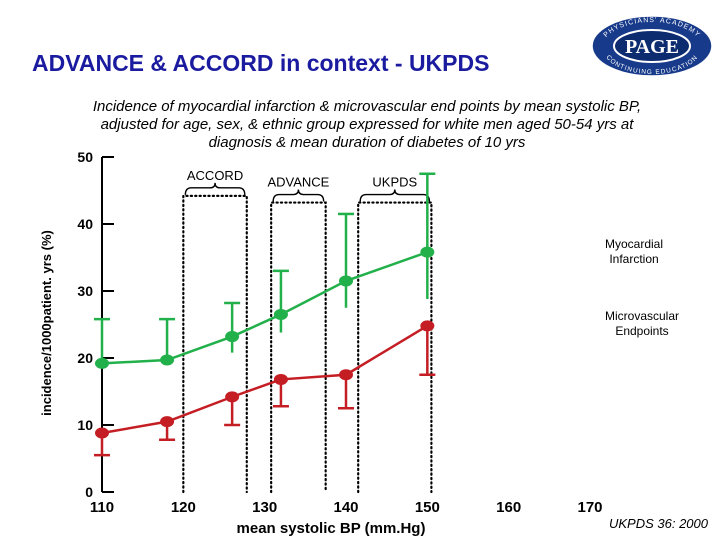 This screenshot has width=720, height=540. Describe the element at coordinates (102, 507) in the screenshot. I see `x-tick-label: 110` at that location.